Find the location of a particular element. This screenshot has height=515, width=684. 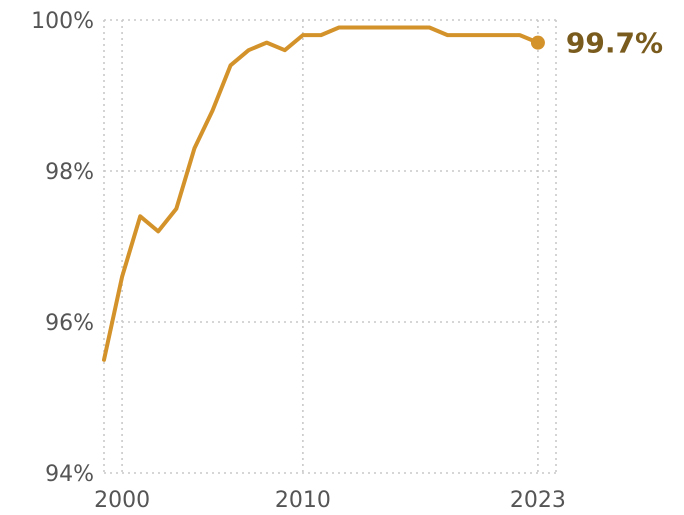

end-point-marker is located at coordinates (537, 42).